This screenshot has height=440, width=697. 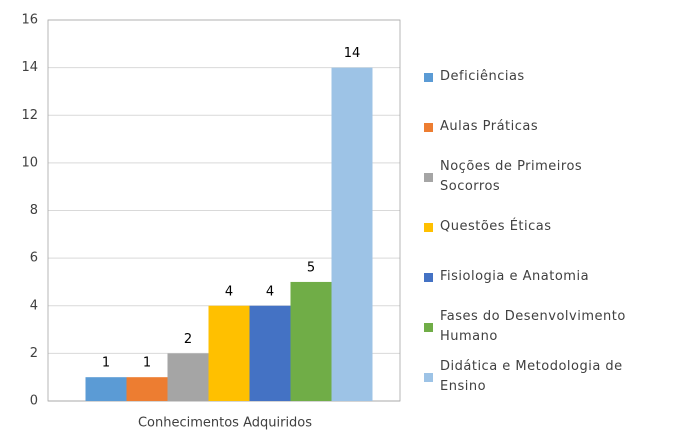 I want to click on legend-item: Aulas Práticas, so click(x=529, y=127).